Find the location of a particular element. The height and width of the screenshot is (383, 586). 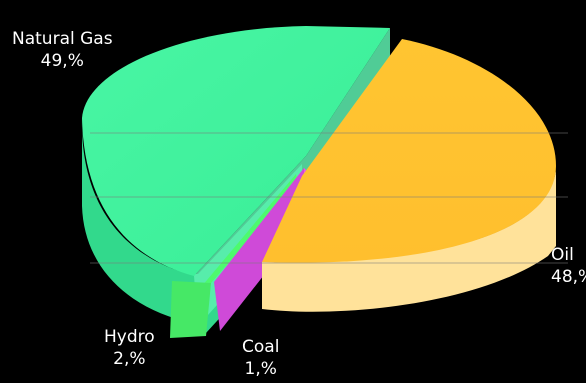

label-coal-name: Coal is located at coordinates (261, 347).